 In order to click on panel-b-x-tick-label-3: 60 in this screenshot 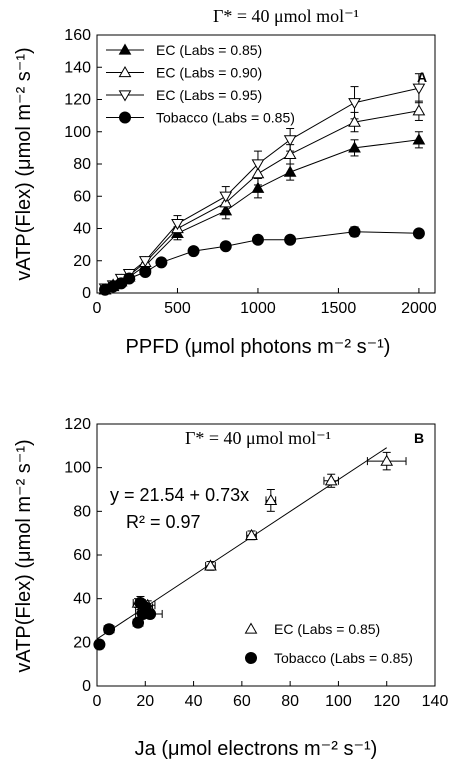, I will do `click(242, 701)`.